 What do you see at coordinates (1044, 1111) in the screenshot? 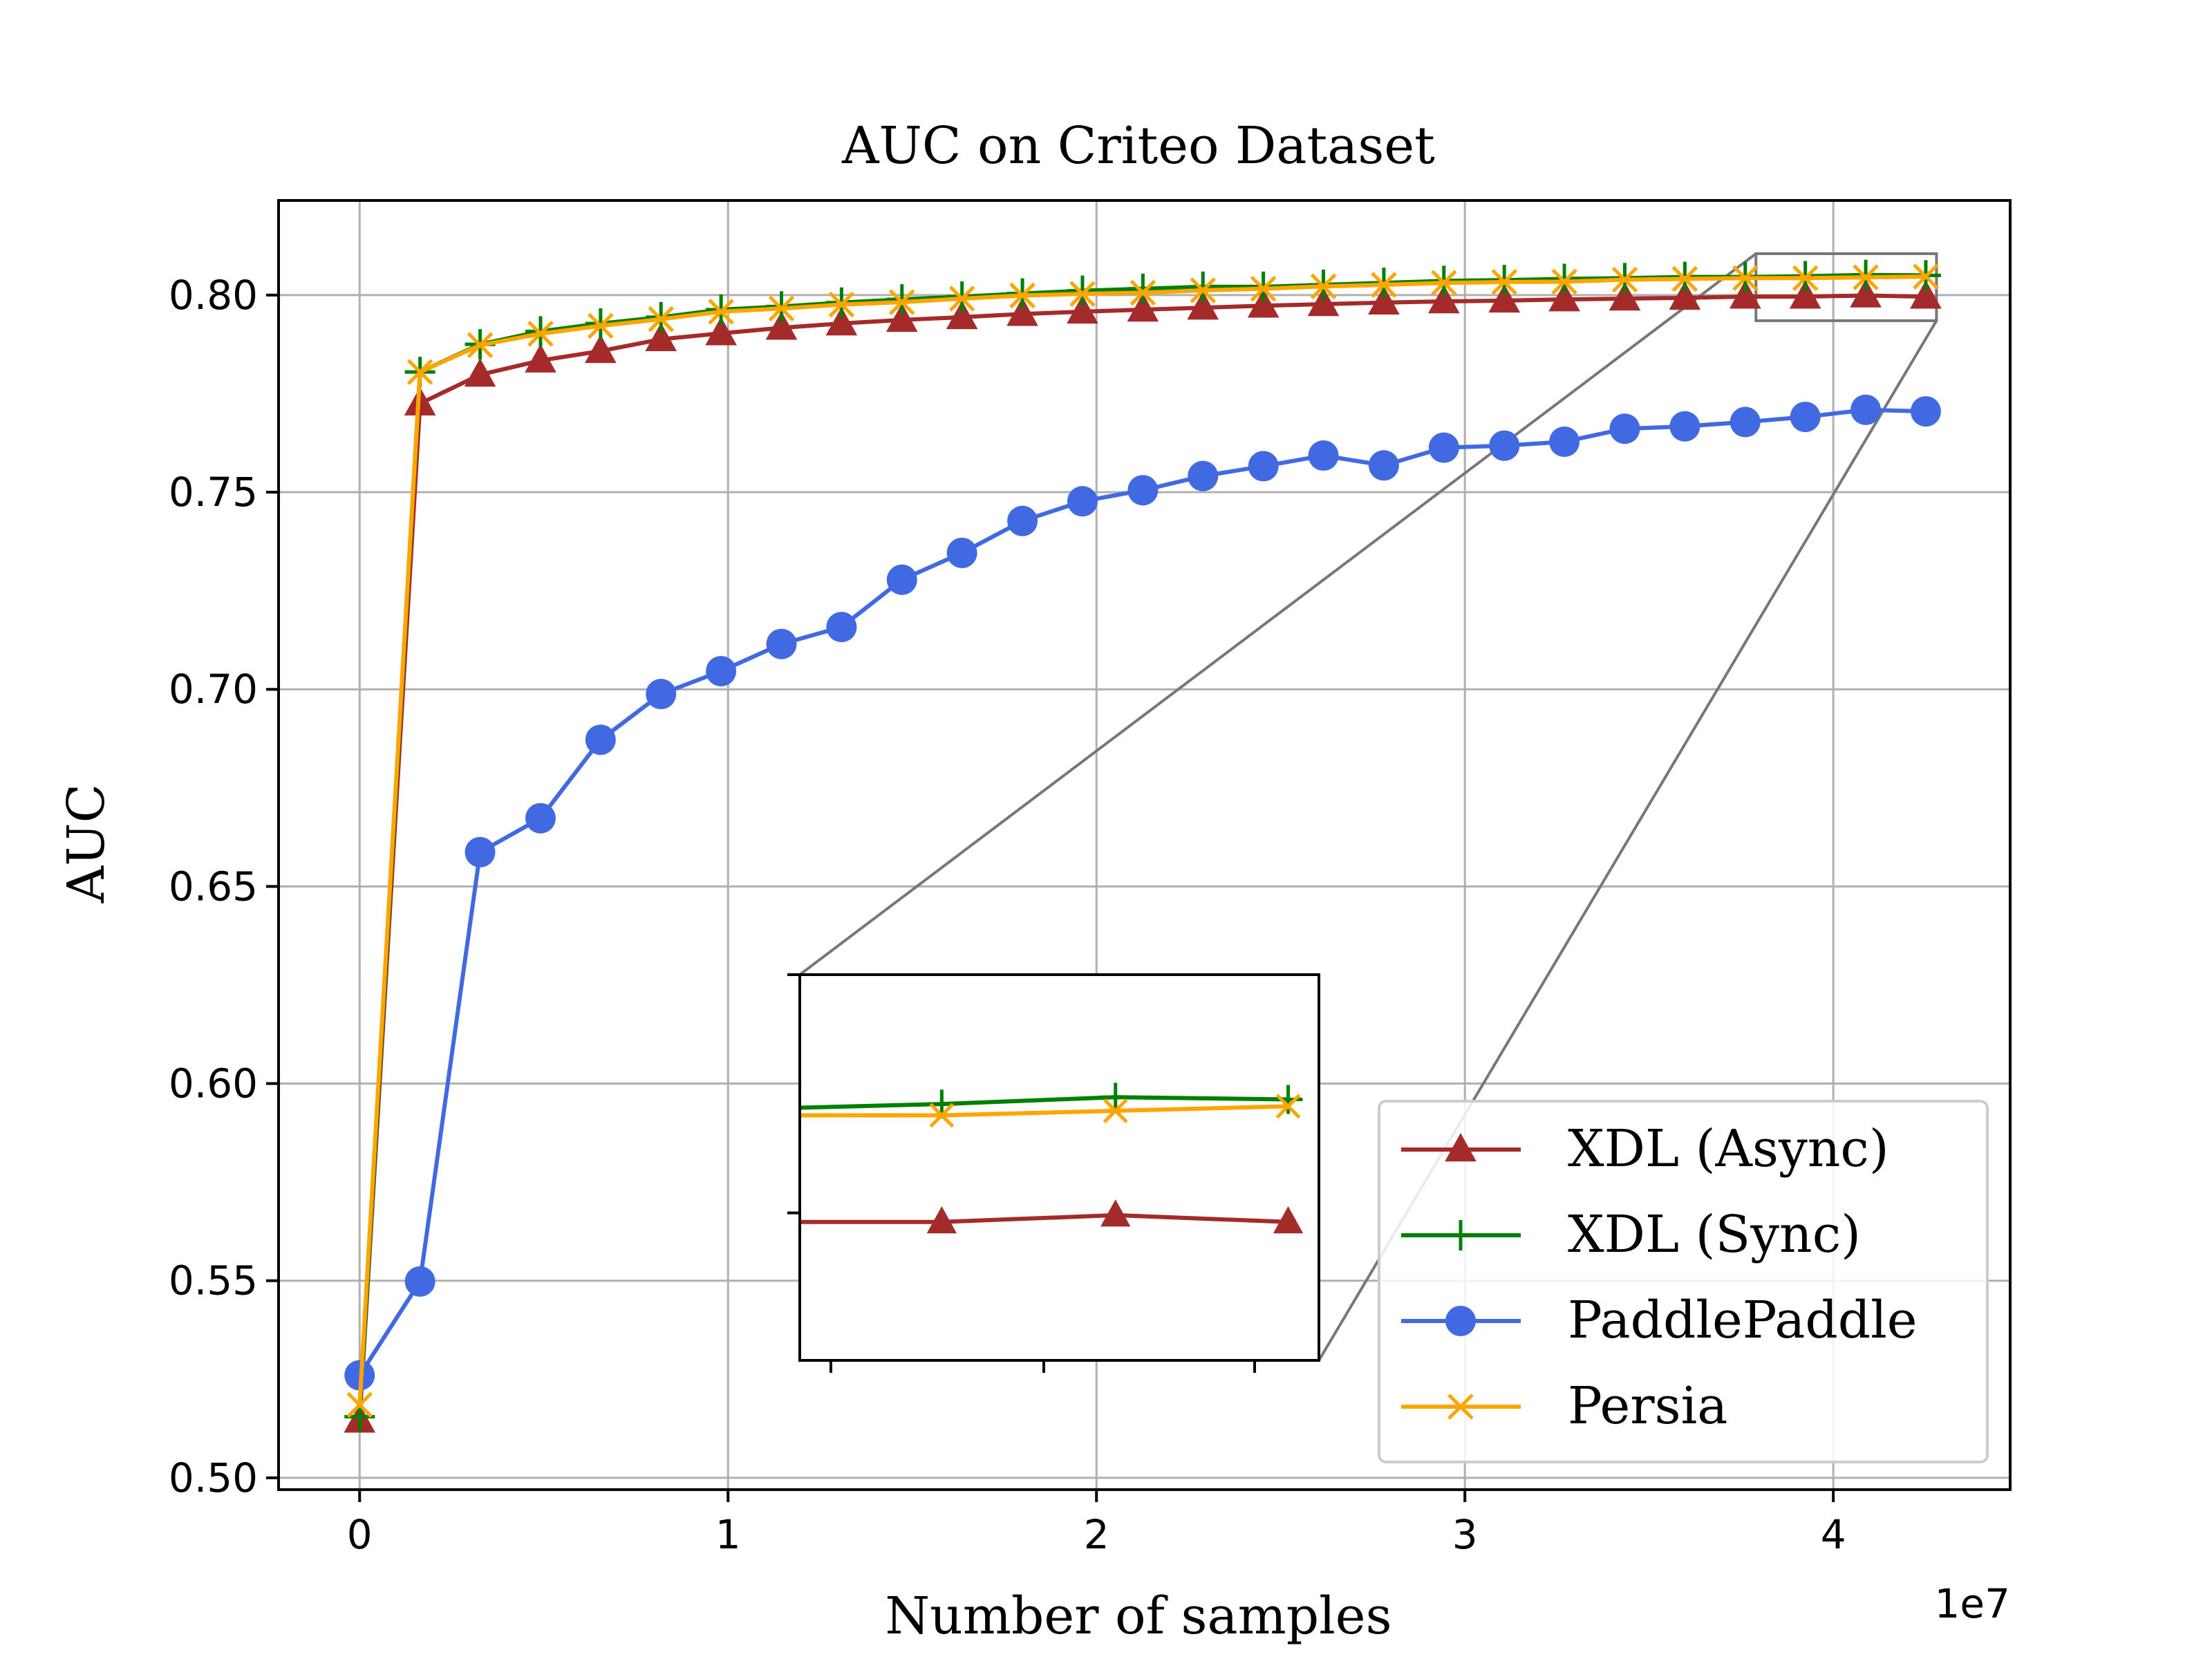
I see `inset-series-line` at bounding box center [1044, 1111].